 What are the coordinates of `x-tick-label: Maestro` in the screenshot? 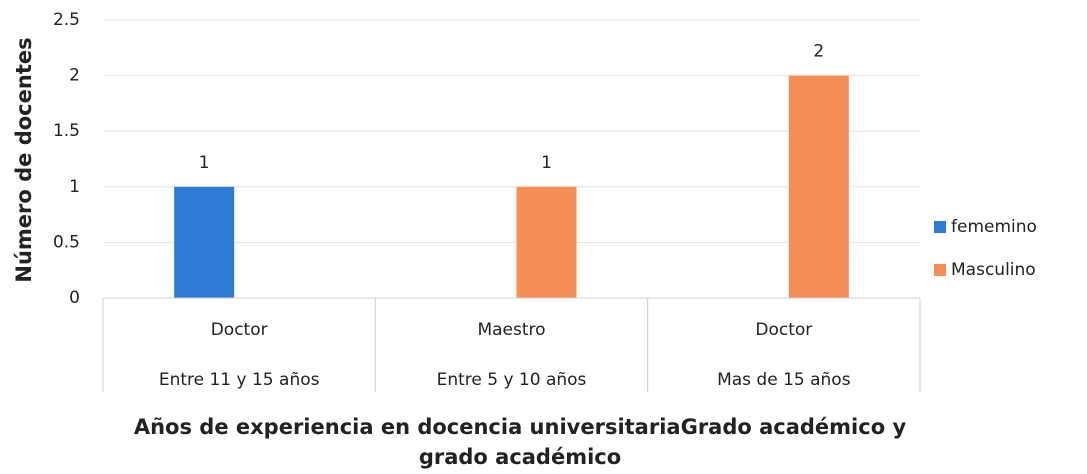 It's located at (511, 330).